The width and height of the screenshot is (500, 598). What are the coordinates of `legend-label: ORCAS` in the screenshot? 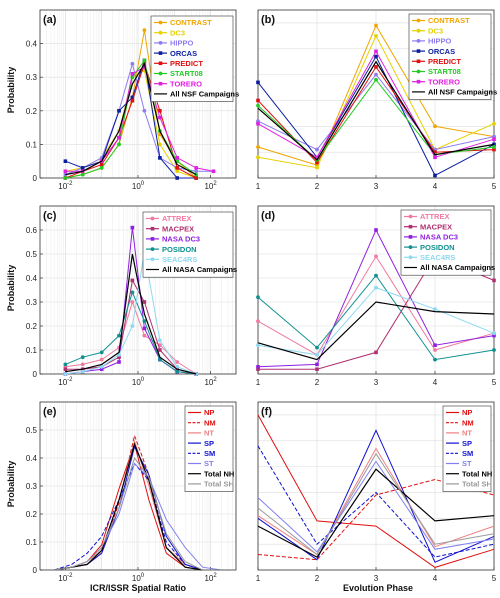 It's located at (183, 53).